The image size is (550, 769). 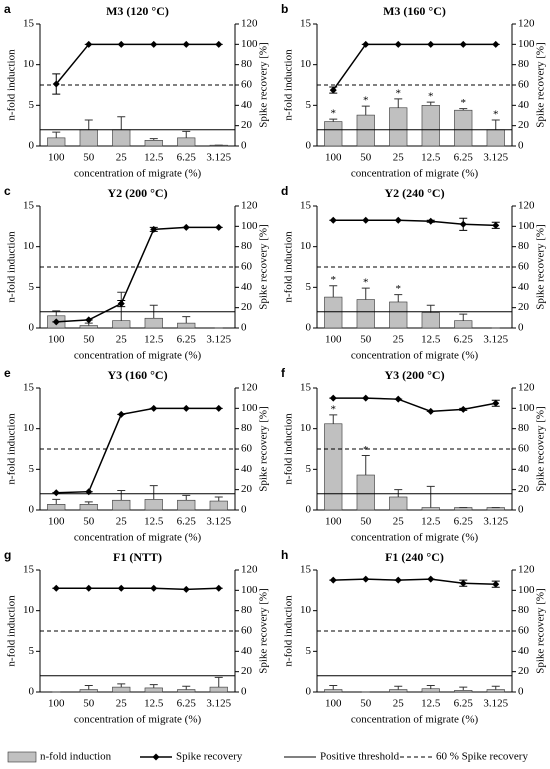 What do you see at coordinates (284, 555) in the screenshot?
I see `panel-letter: h` at bounding box center [284, 555].